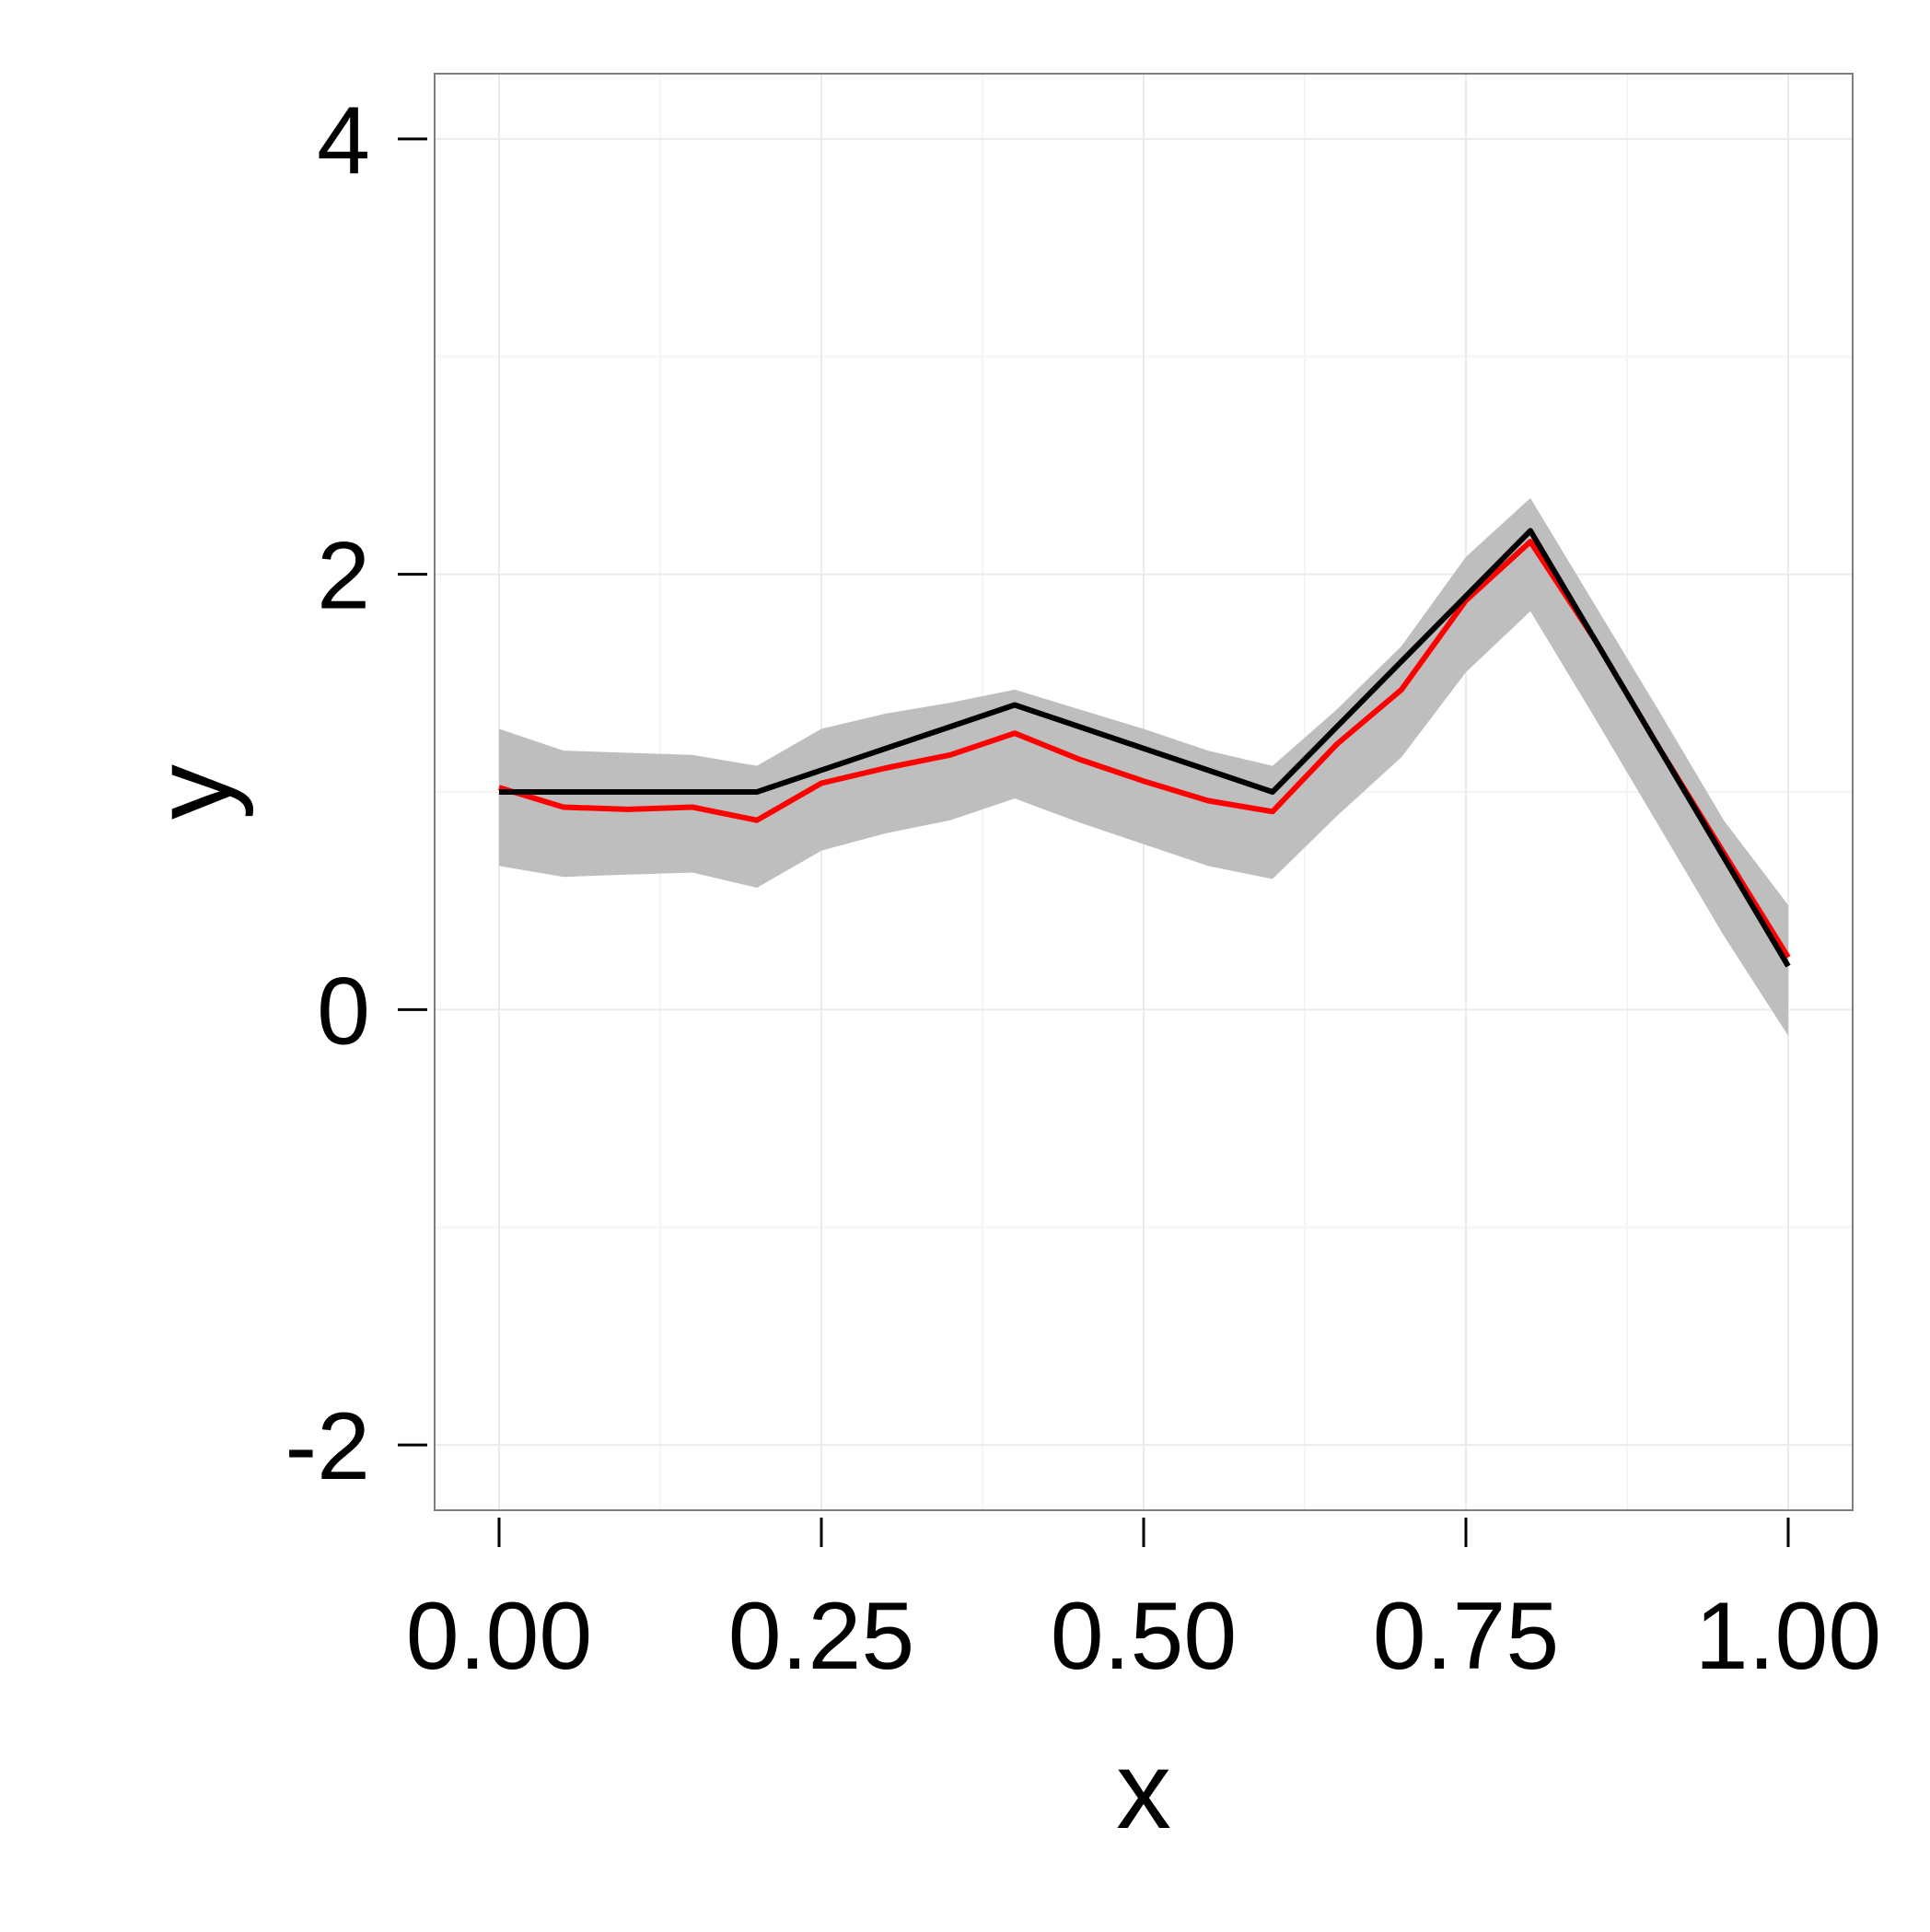  Describe the element at coordinates (343, 576) in the screenshot. I see `y-tick-label: 2` at that location.